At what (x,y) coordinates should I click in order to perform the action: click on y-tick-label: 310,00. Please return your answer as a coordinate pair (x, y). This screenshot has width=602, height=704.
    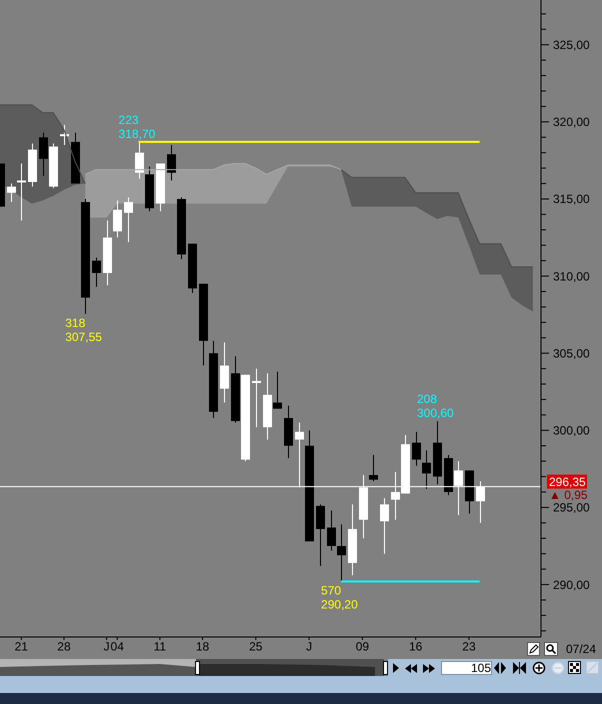
    Looking at the image, I should click on (571, 276).